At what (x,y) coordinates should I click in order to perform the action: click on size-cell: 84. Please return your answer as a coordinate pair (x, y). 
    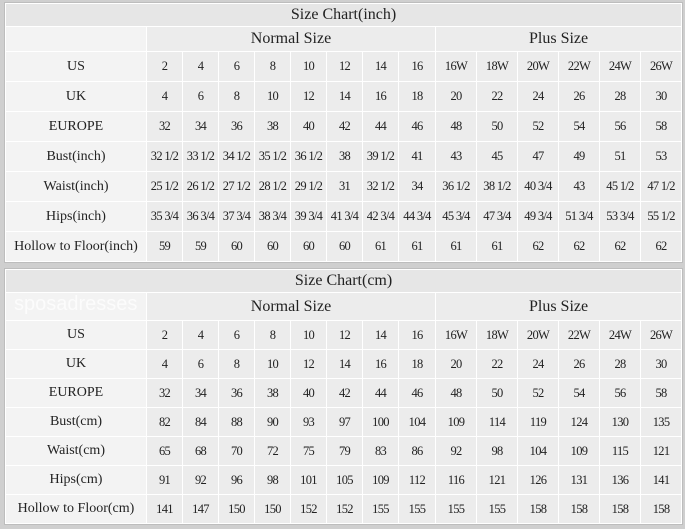
    Looking at the image, I should click on (200, 422).